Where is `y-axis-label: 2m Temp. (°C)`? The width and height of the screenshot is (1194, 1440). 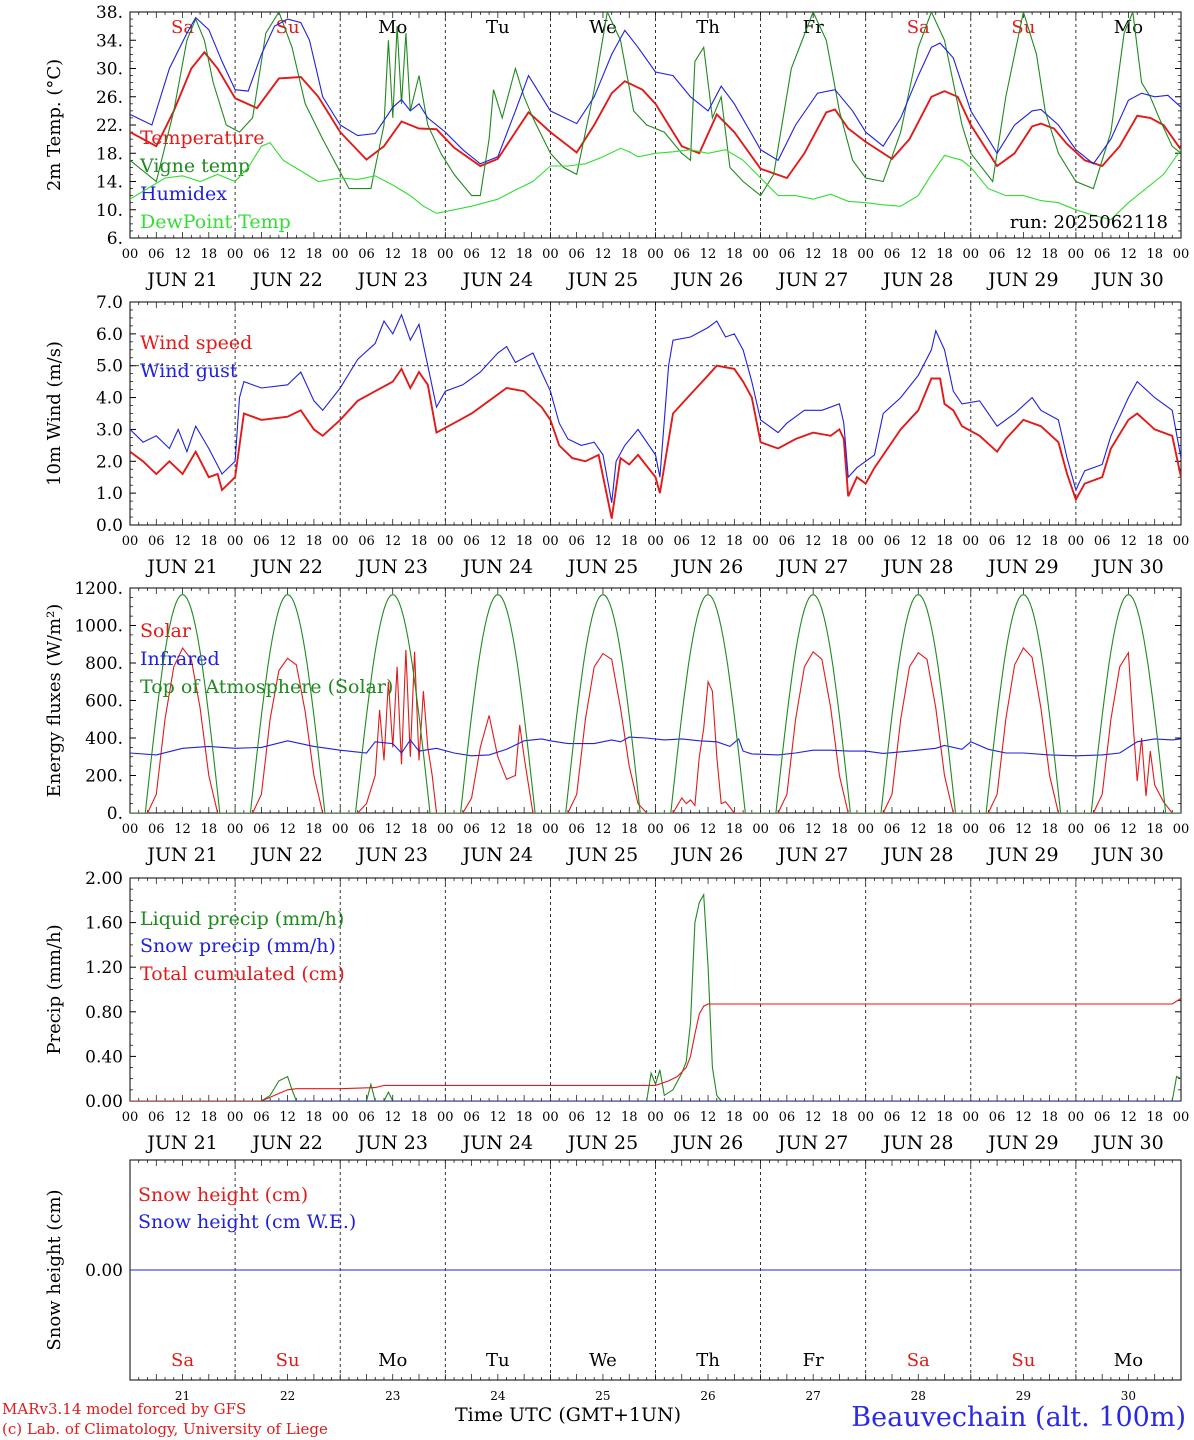 y-axis-label: 2m Temp. (°C) is located at coordinates (54, 125).